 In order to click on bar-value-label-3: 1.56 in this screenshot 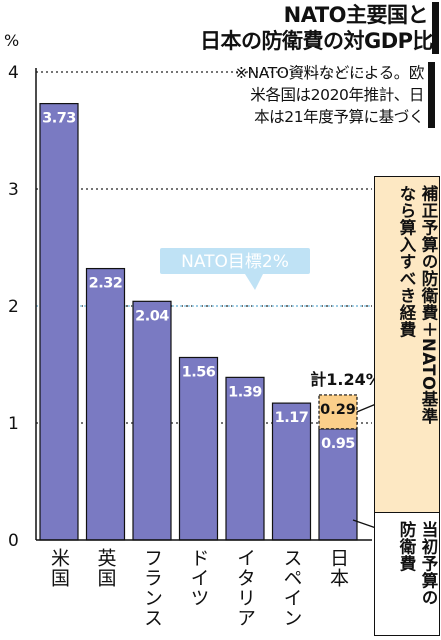, I will do `click(199, 372)`.